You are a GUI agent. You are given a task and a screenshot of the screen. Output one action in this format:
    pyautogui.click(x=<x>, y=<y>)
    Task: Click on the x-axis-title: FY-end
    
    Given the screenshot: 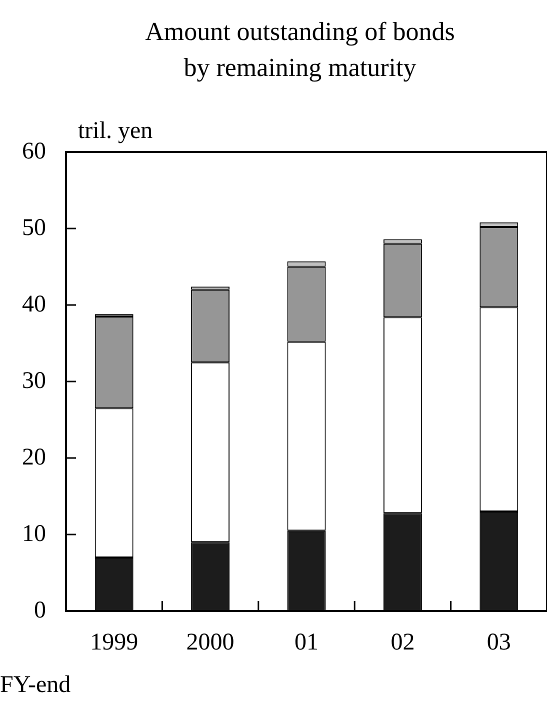 What is the action you would take?
    pyautogui.click(x=35, y=685)
    